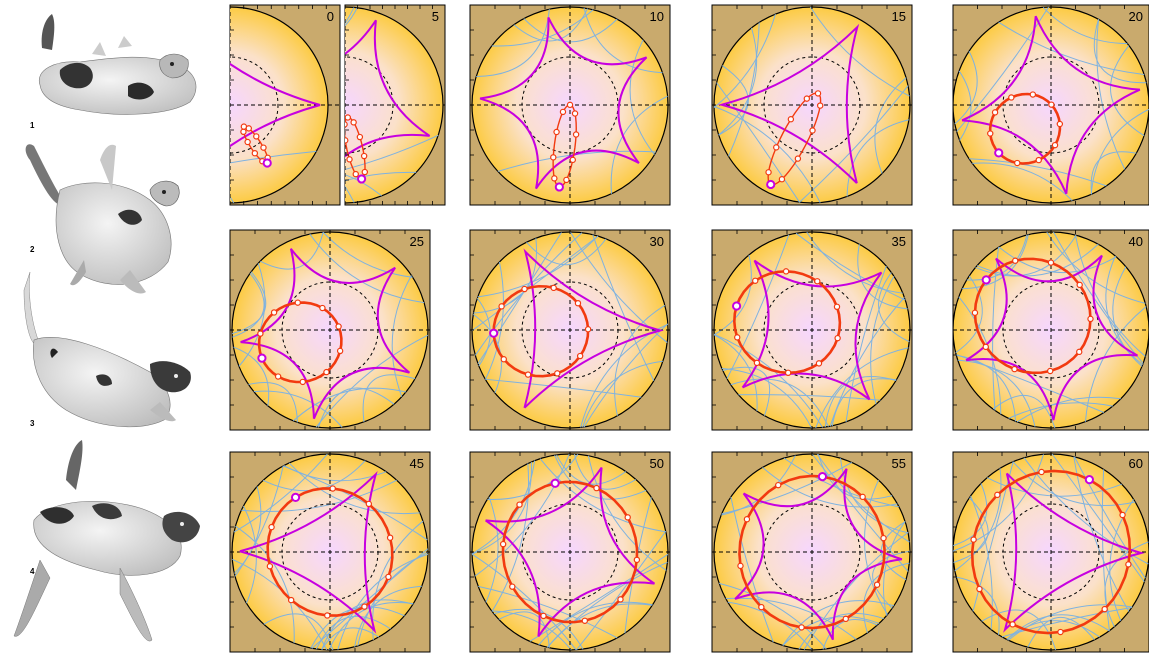 The image size is (1149, 660). Describe the element at coordinates (102, 219) in the screenshot. I see `falling-cat-photo-2: 2` at that location.